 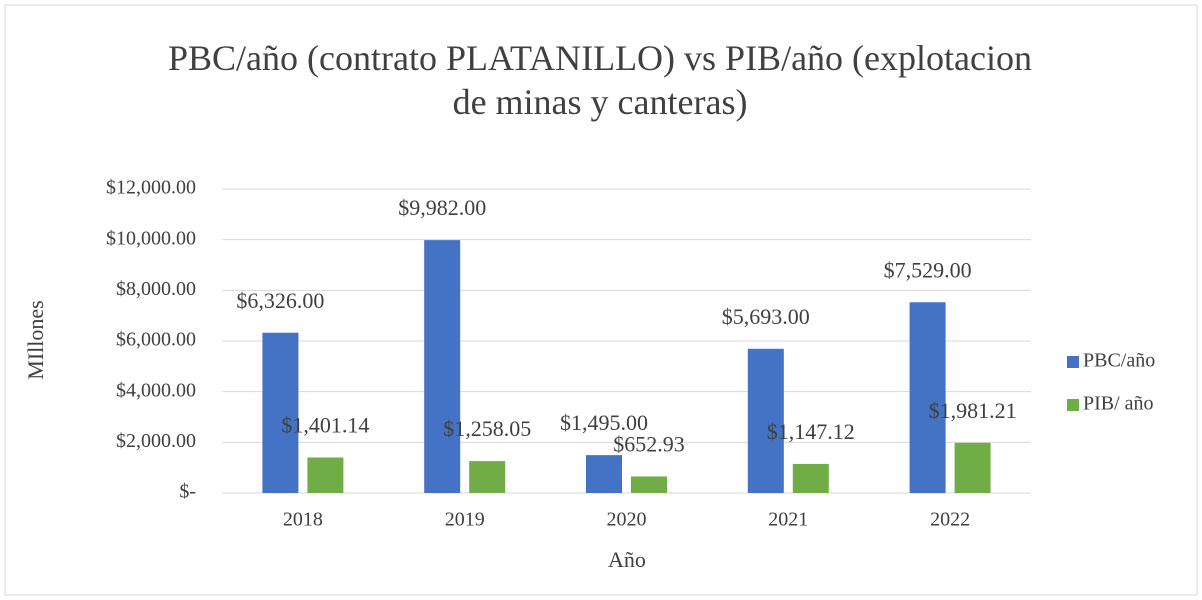 I want to click on x-axis-label: Año, so click(x=627, y=559).